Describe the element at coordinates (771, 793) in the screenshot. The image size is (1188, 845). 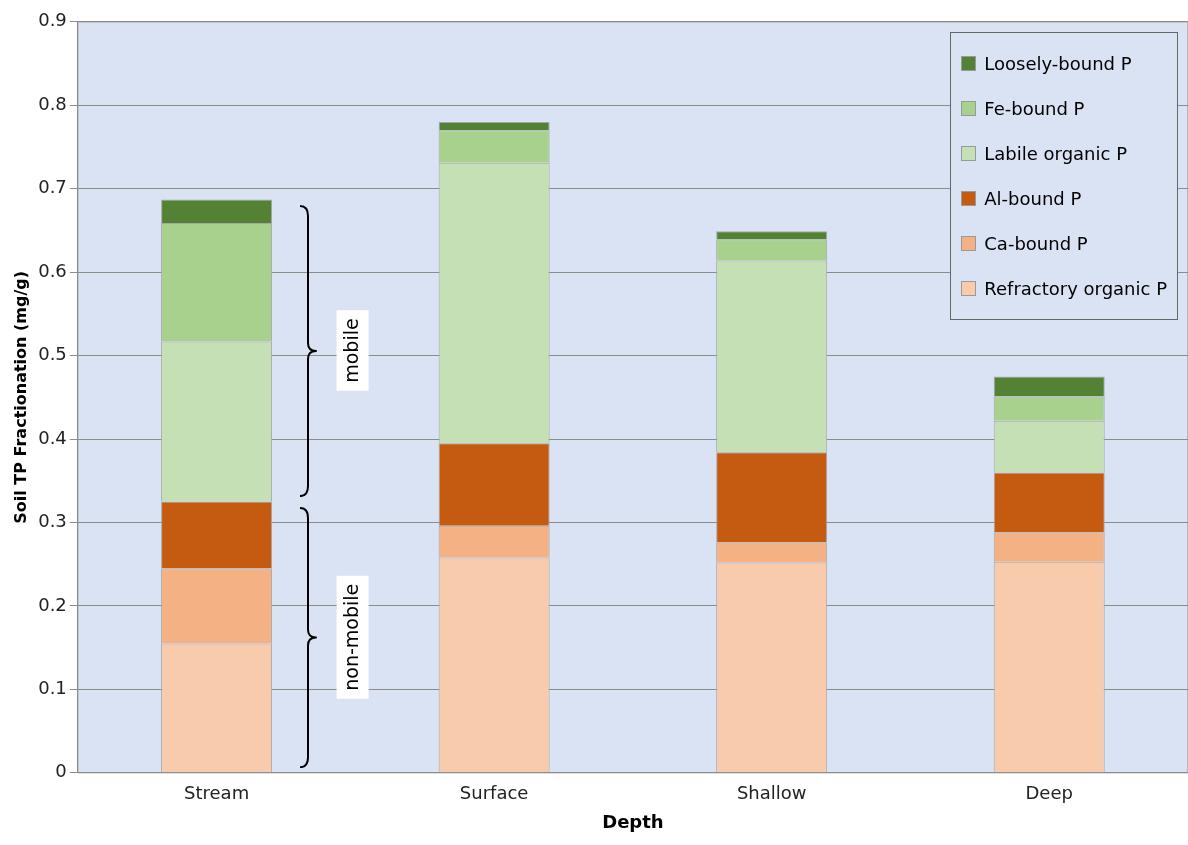
I see `x-tick-label: Shallow` at that location.